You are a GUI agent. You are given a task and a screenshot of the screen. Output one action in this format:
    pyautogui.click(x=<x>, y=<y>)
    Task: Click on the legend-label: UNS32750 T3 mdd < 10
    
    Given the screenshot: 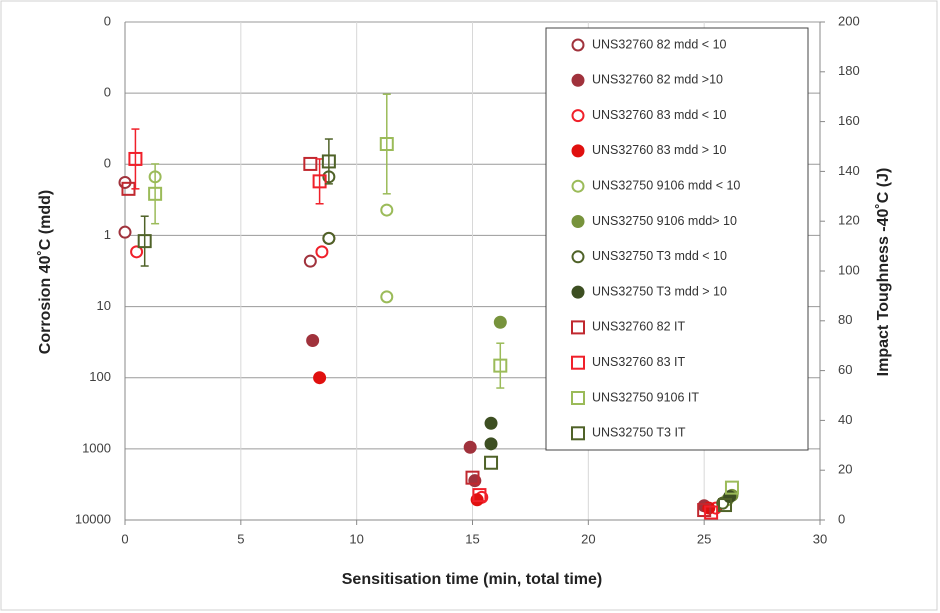 What is the action you would take?
    pyautogui.click(x=659, y=256)
    